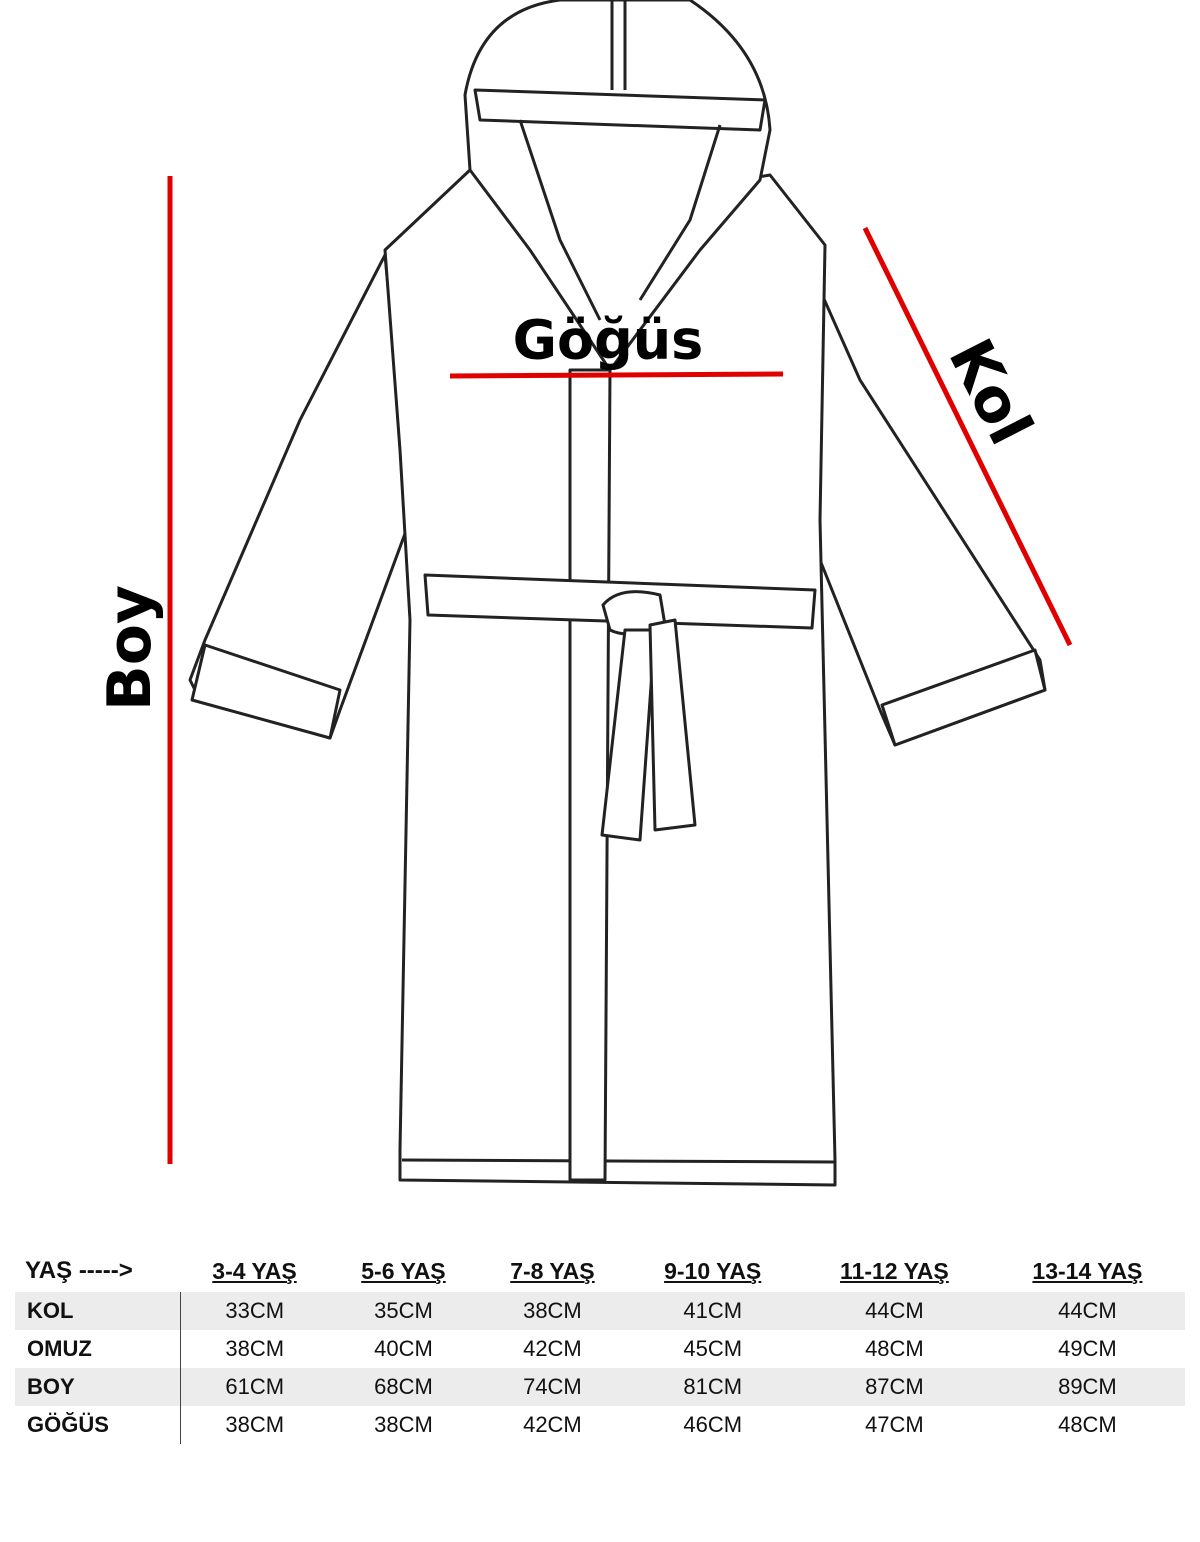 The image size is (1200, 1542). Describe the element at coordinates (98, 1425) in the screenshot. I see `row-label: GÖĞÜS` at that location.